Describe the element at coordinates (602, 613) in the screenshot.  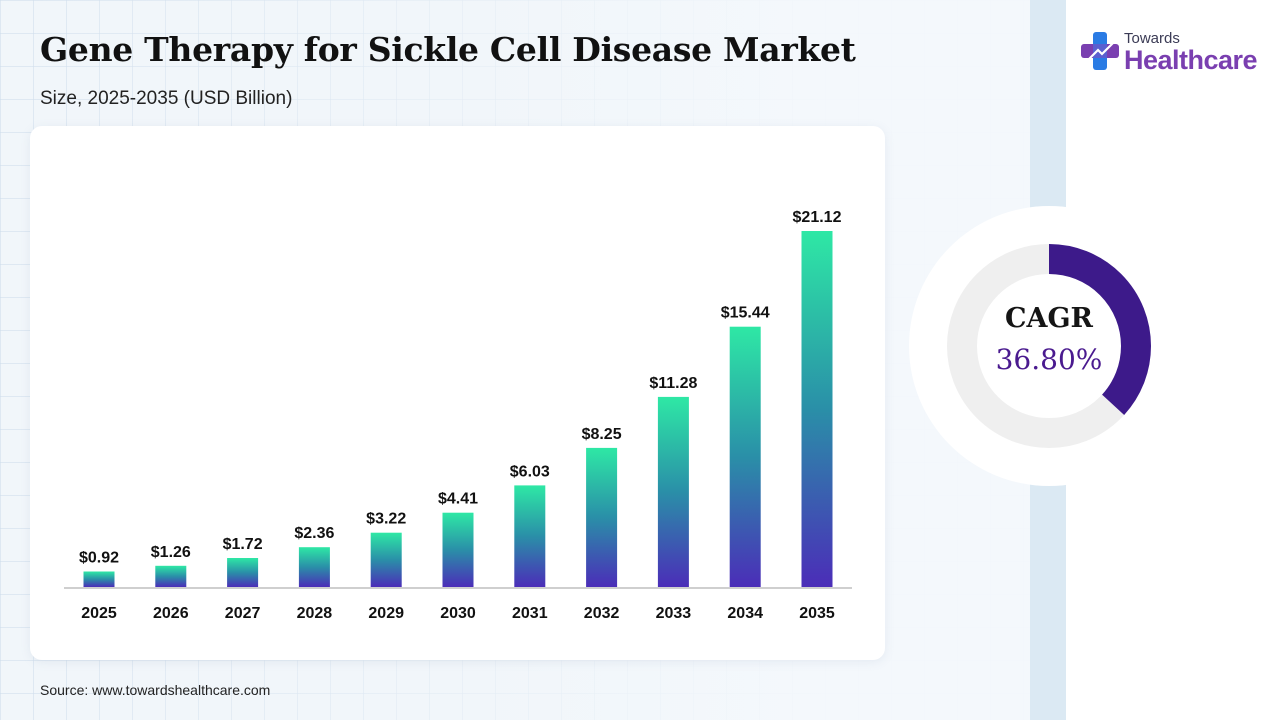
I see `x-tick-2032: 2032` at that location.